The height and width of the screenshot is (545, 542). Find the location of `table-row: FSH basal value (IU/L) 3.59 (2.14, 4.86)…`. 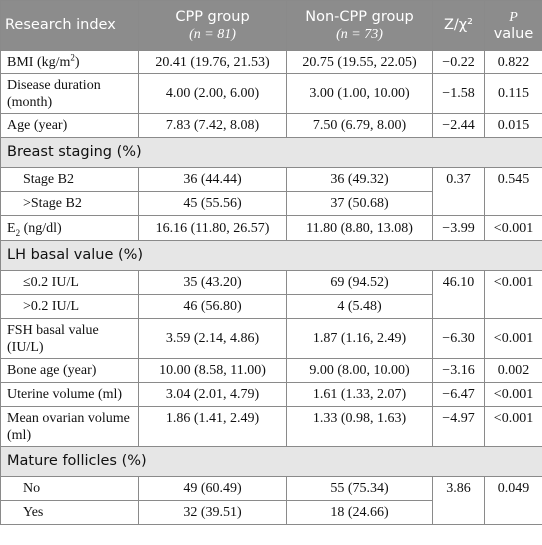

table-row: FSH basal value (IU/L) 3.59 (2.14, 4.86)… is located at coordinates (271, 338).